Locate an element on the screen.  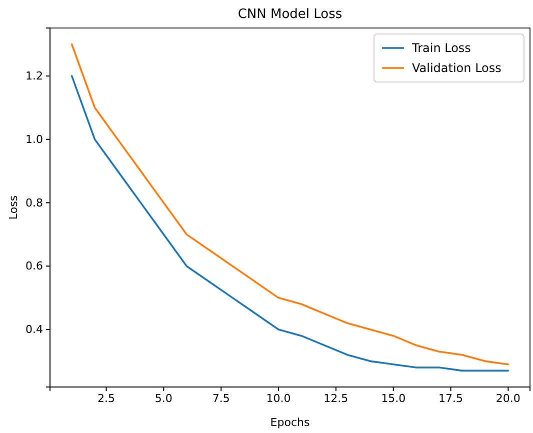
x-tick-label: 20.0 is located at coordinates (508, 398).